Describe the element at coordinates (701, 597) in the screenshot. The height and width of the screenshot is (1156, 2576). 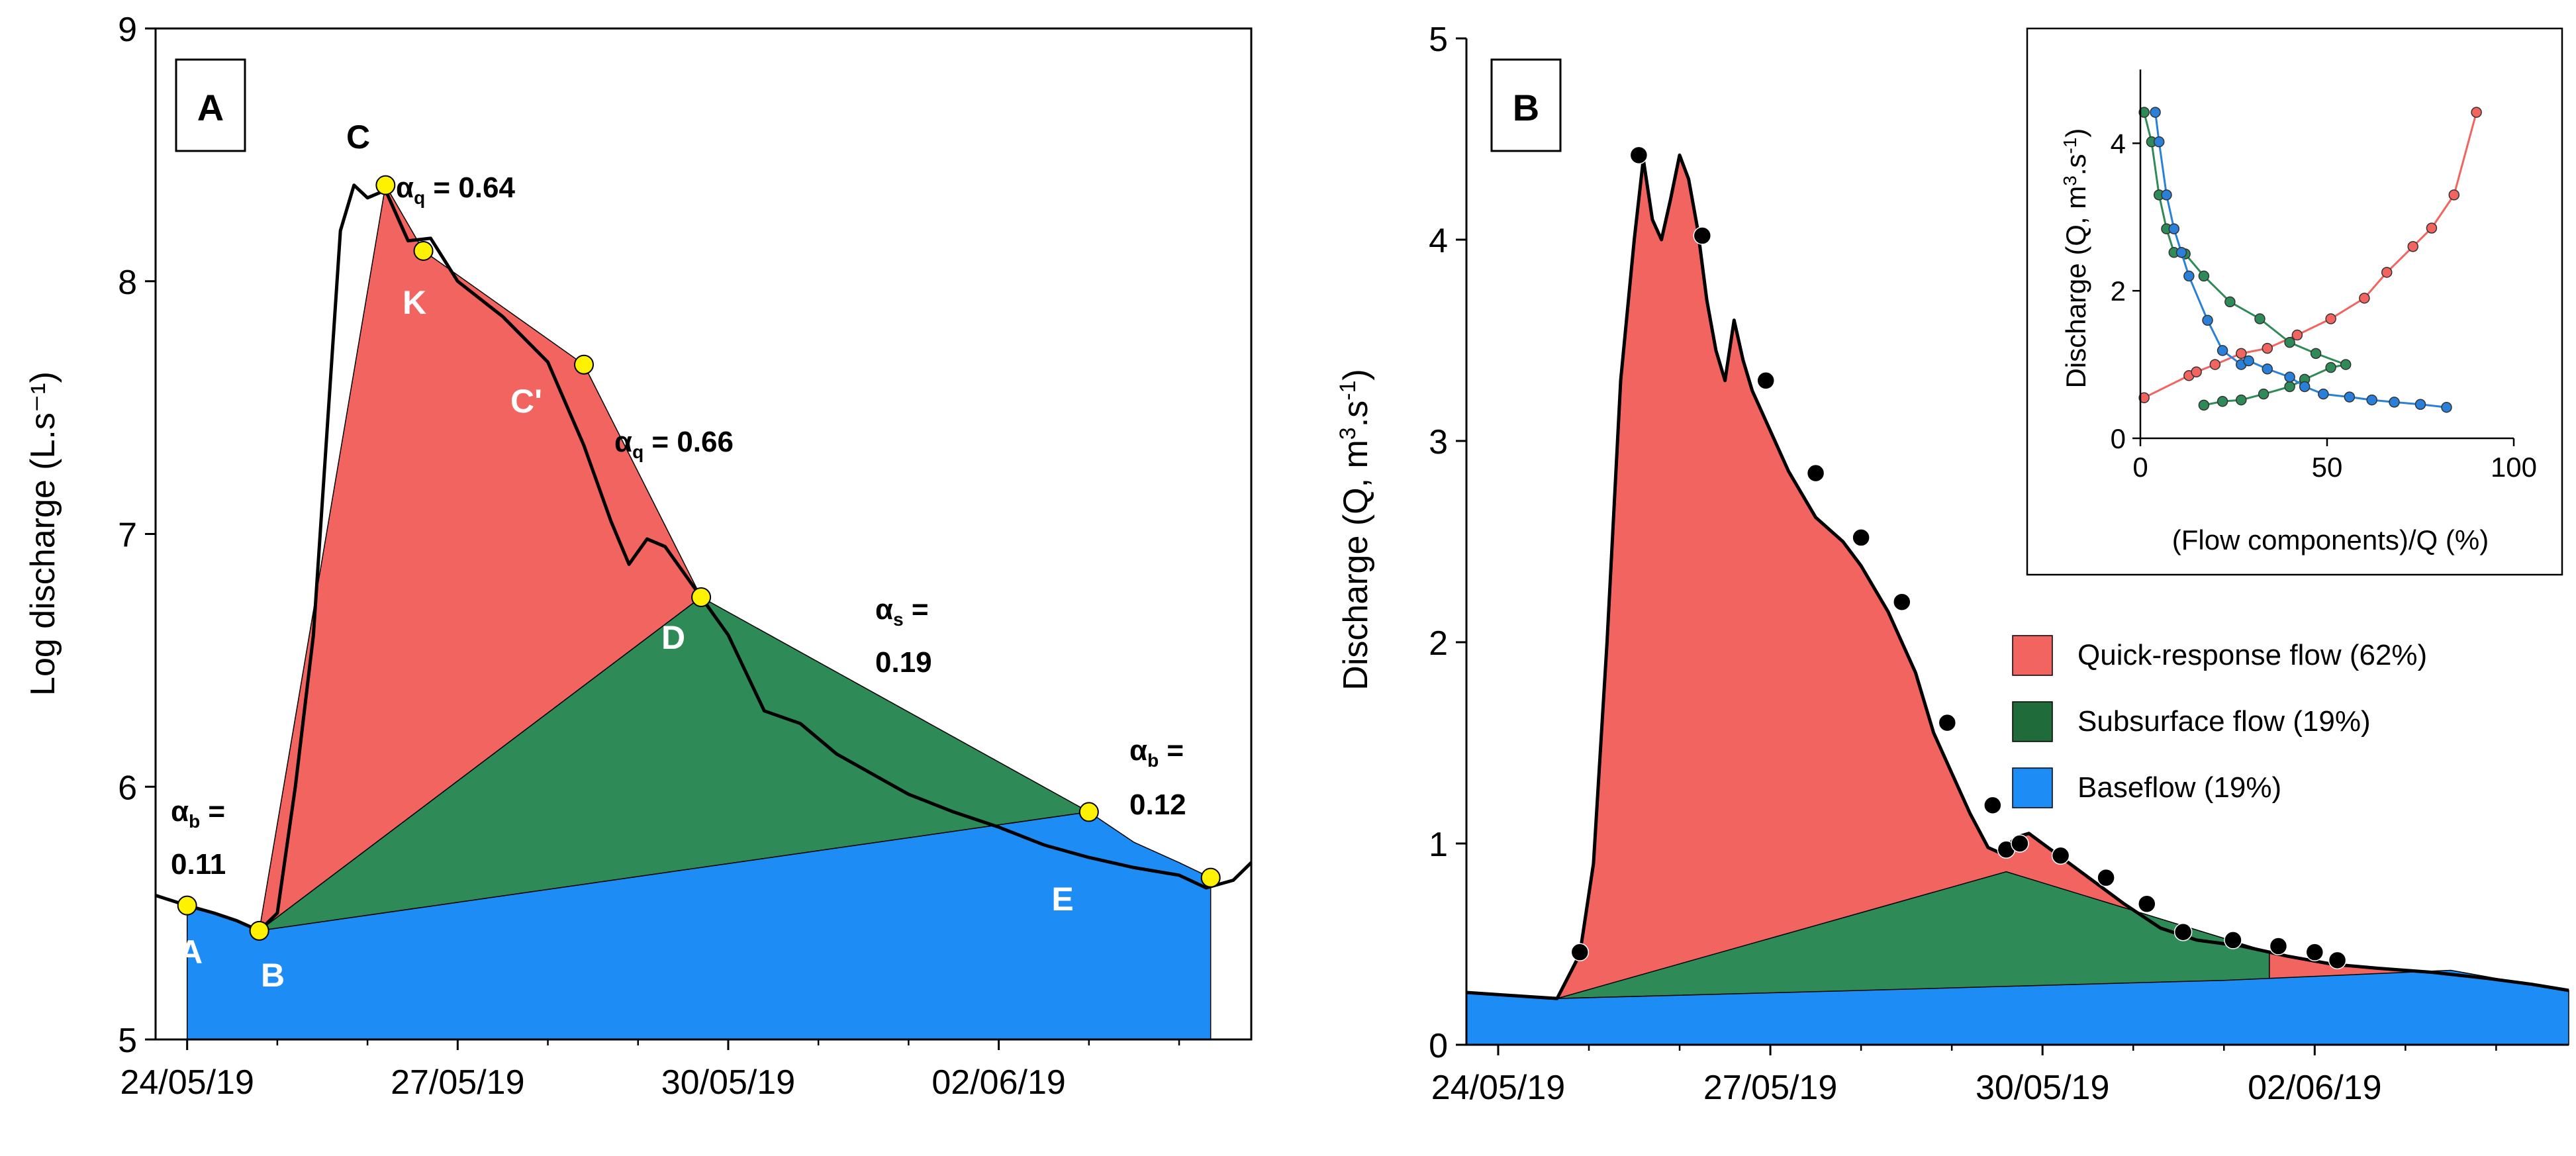
I see `point-marker-d` at that location.